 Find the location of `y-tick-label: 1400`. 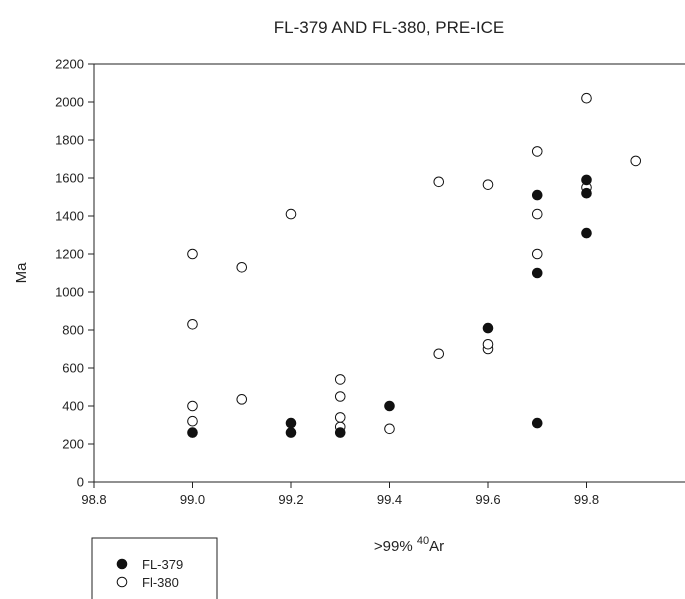

y-tick-label: 1400 is located at coordinates (69, 216).